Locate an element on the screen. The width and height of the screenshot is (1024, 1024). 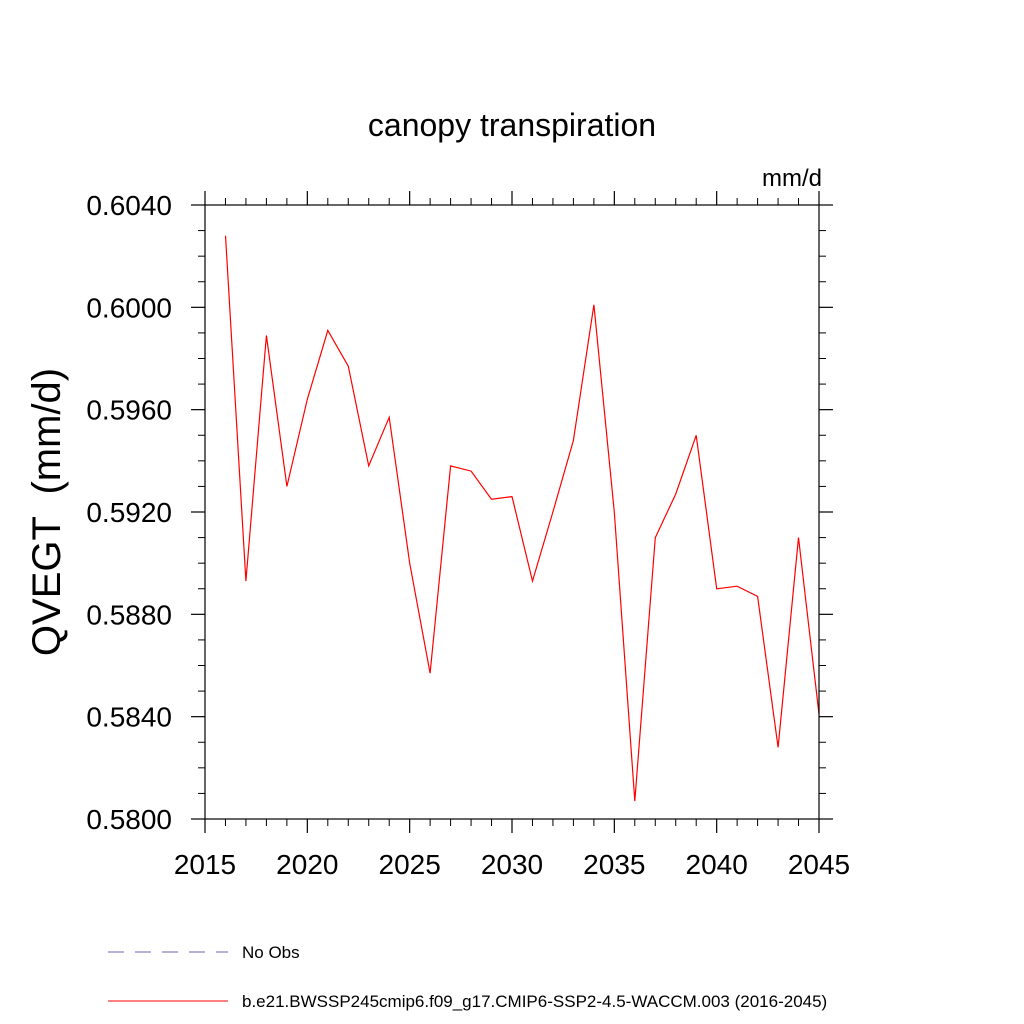
x-tick-label: 2030 is located at coordinates (512, 864).